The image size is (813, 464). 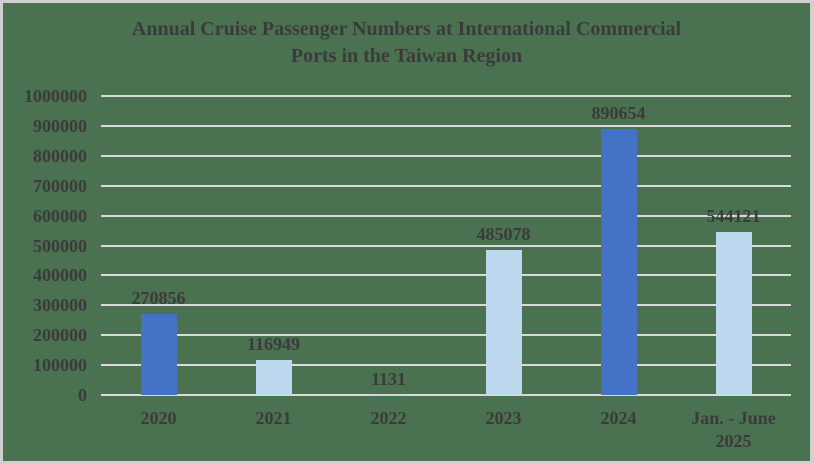 What do you see at coordinates (273, 344) in the screenshot?
I see `bar-value-label: 116949` at bounding box center [273, 344].